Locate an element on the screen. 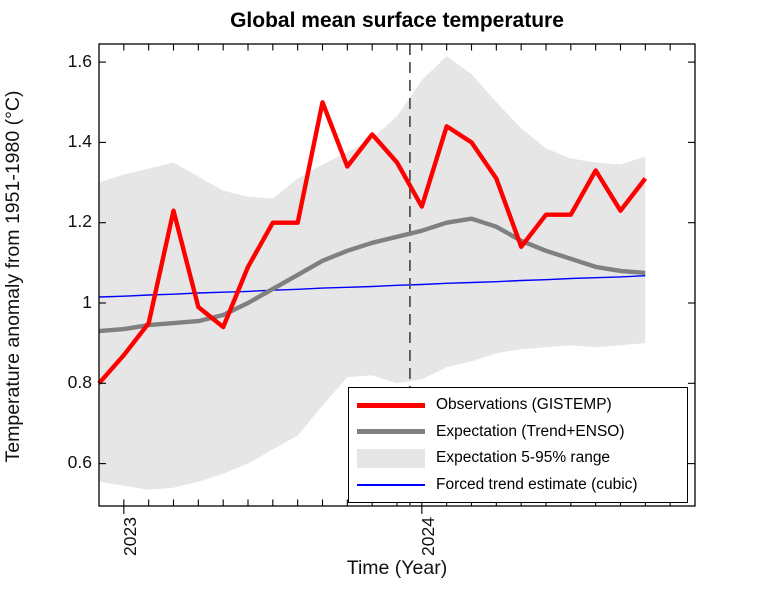 The height and width of the screenshot is (591, 768). legend-band-swatch is located at coordinates (391, 458).